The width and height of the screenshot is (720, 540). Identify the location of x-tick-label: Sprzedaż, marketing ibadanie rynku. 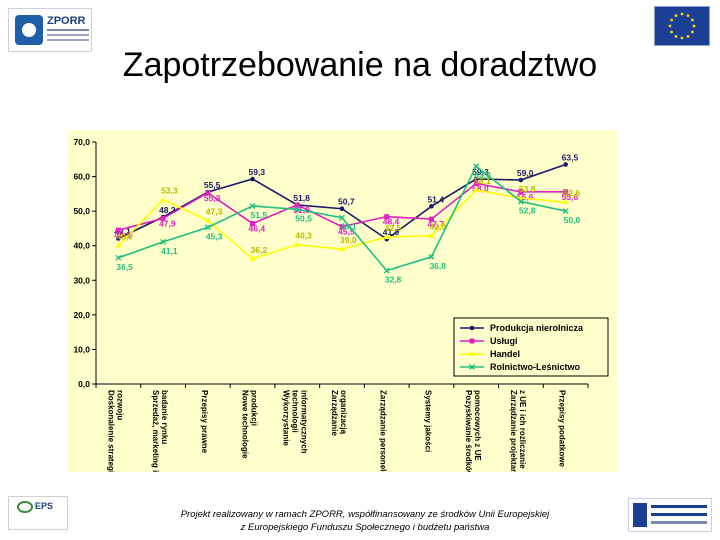
(160, 431).